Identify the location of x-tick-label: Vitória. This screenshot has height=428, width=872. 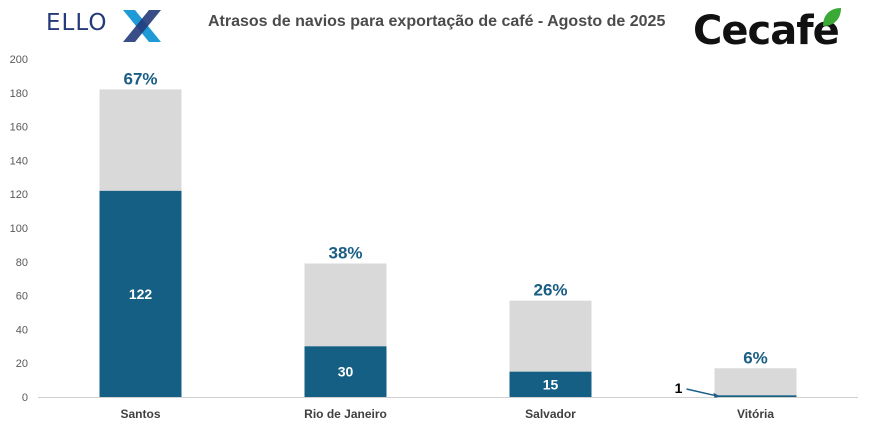
(755, 414).